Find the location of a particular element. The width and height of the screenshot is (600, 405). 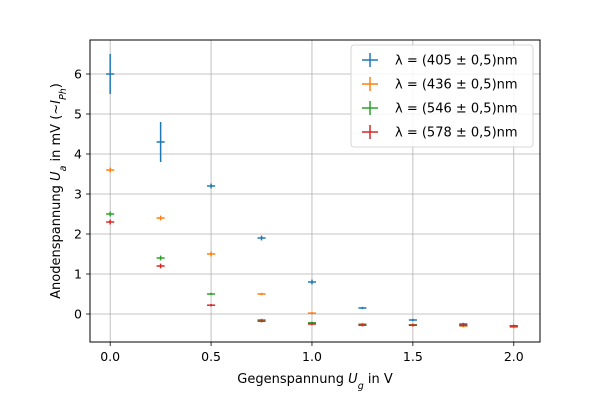

y-tick-label: 2 is located at coordinates (78, 234).